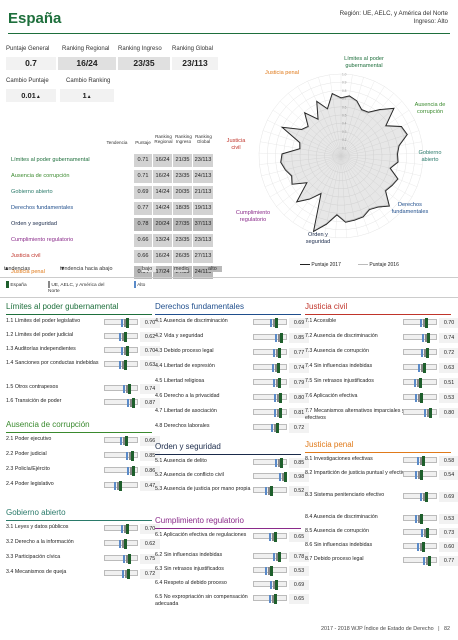 The height and width of the screenshot is (640, 458). What do you see at coordinates (344, 148) in the screenshot?
I see `radar-scale-label: 0.1` at bounding box center [344, 148].